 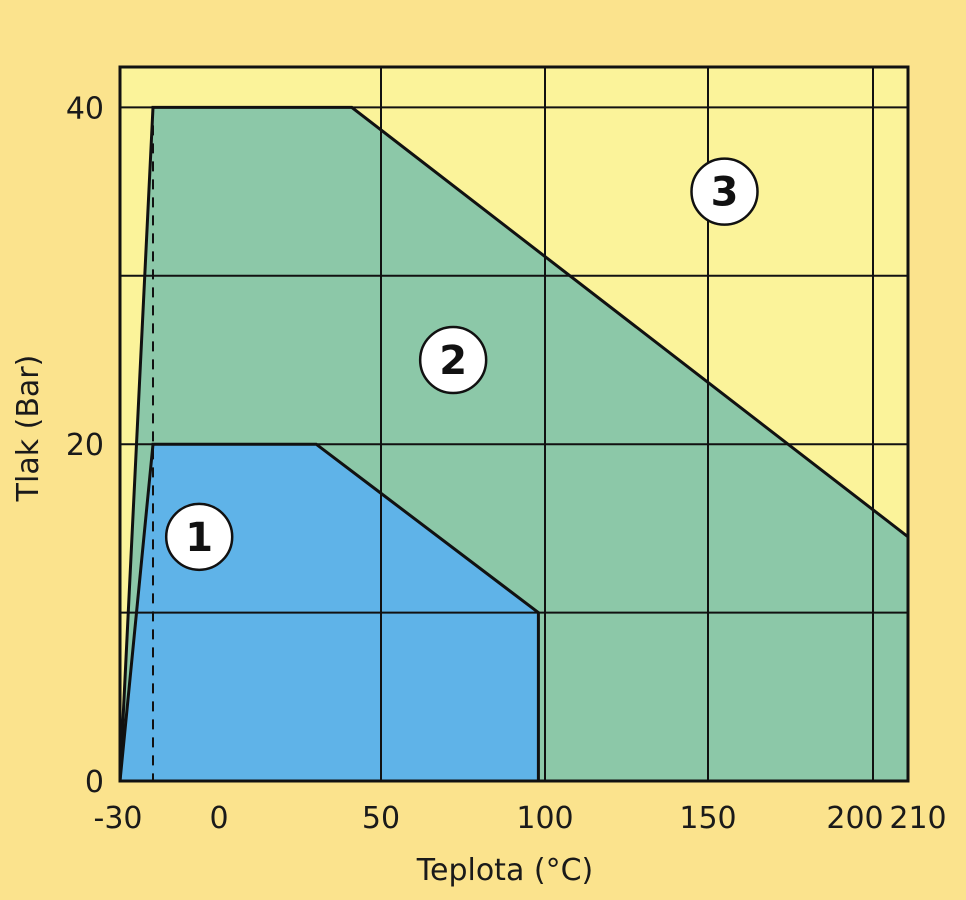 What do you see at coordinates (707, 818) in the screenshot?
I see `x-tick-label: 150` at bounding box center [707, 818].